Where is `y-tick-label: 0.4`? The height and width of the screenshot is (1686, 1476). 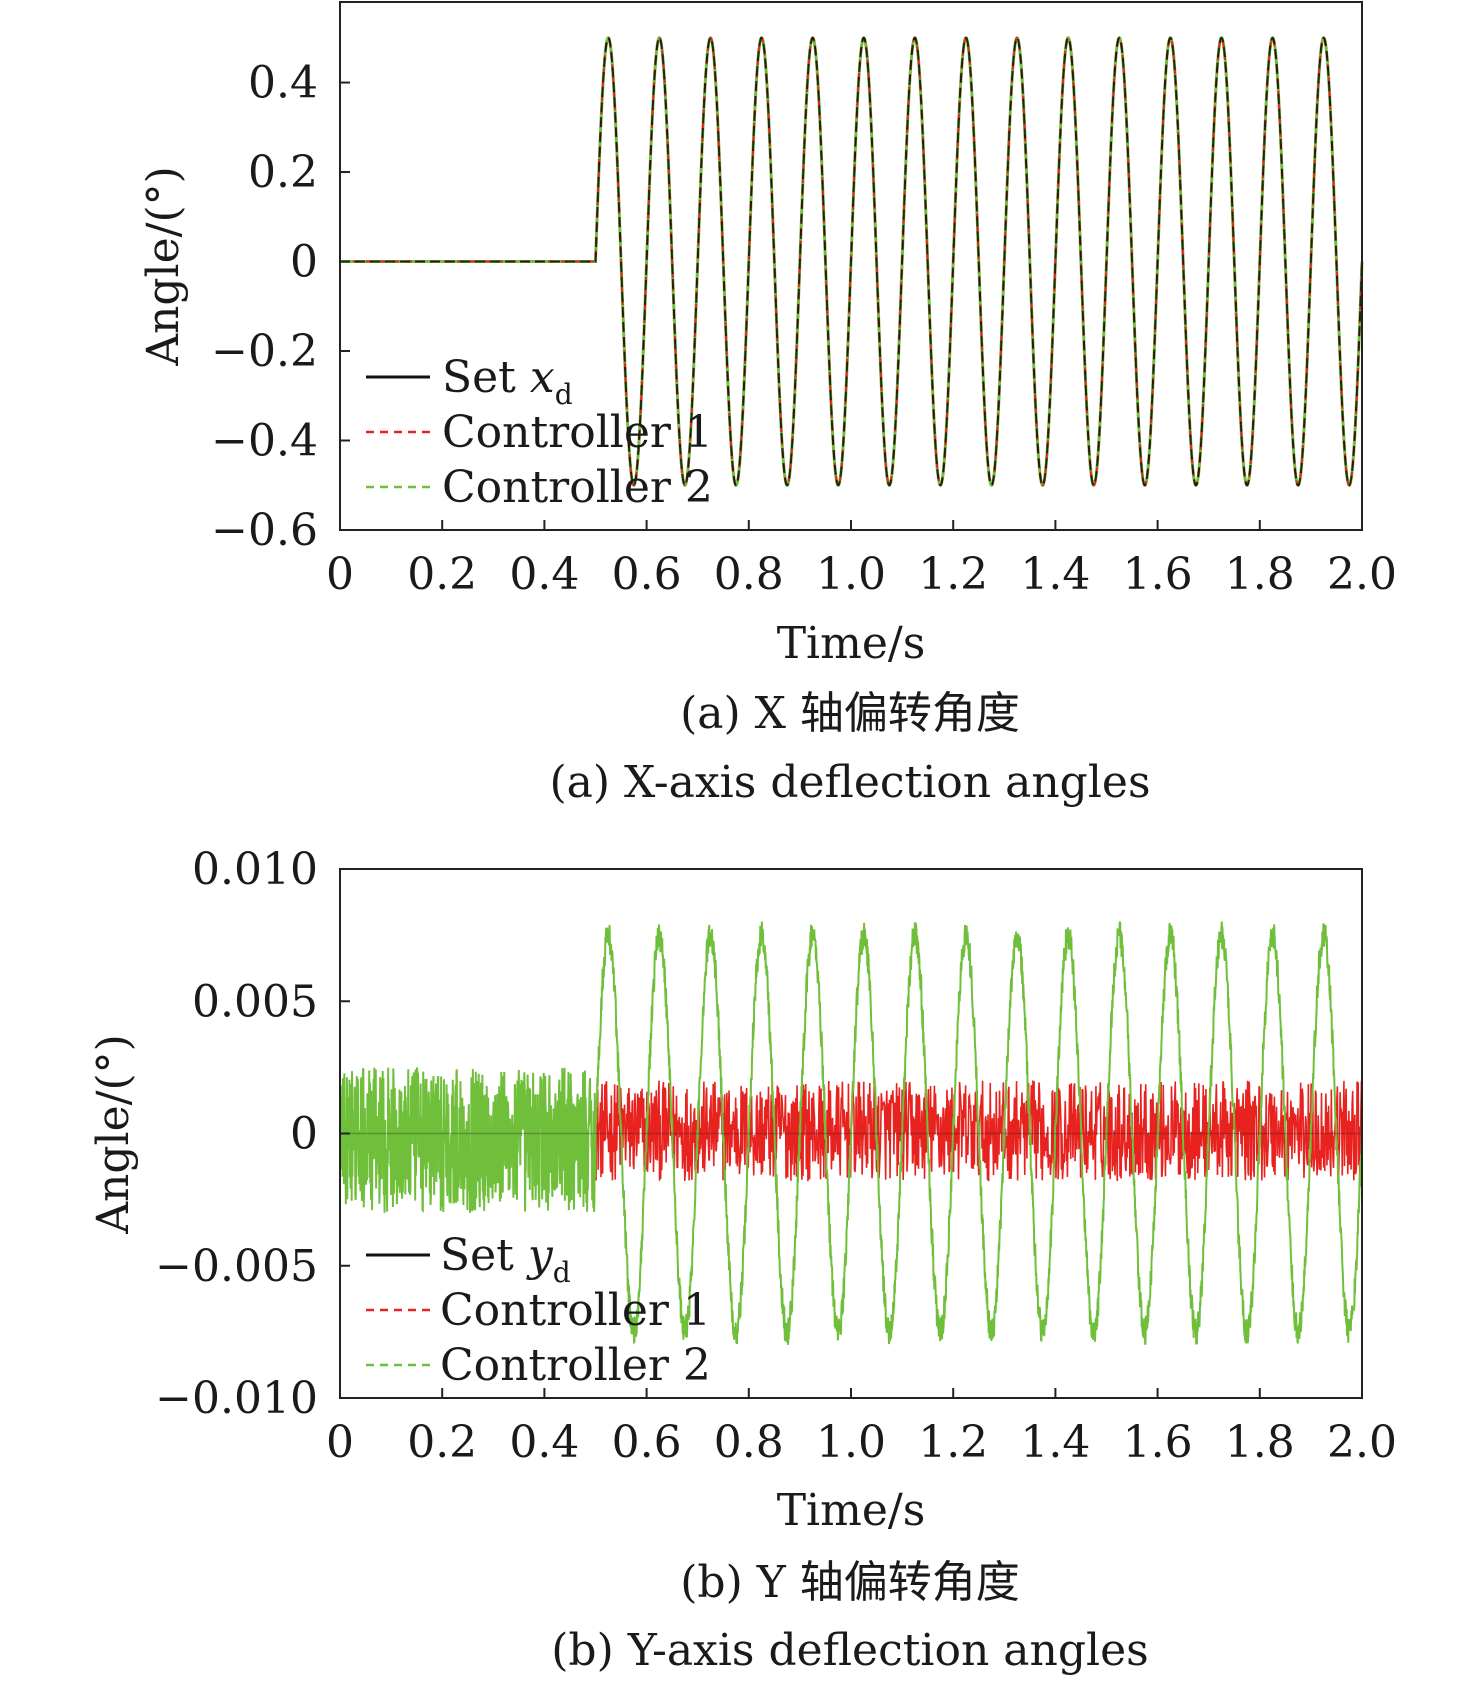 y-tick-label: 0.4 is located at coordinates (283, 83).